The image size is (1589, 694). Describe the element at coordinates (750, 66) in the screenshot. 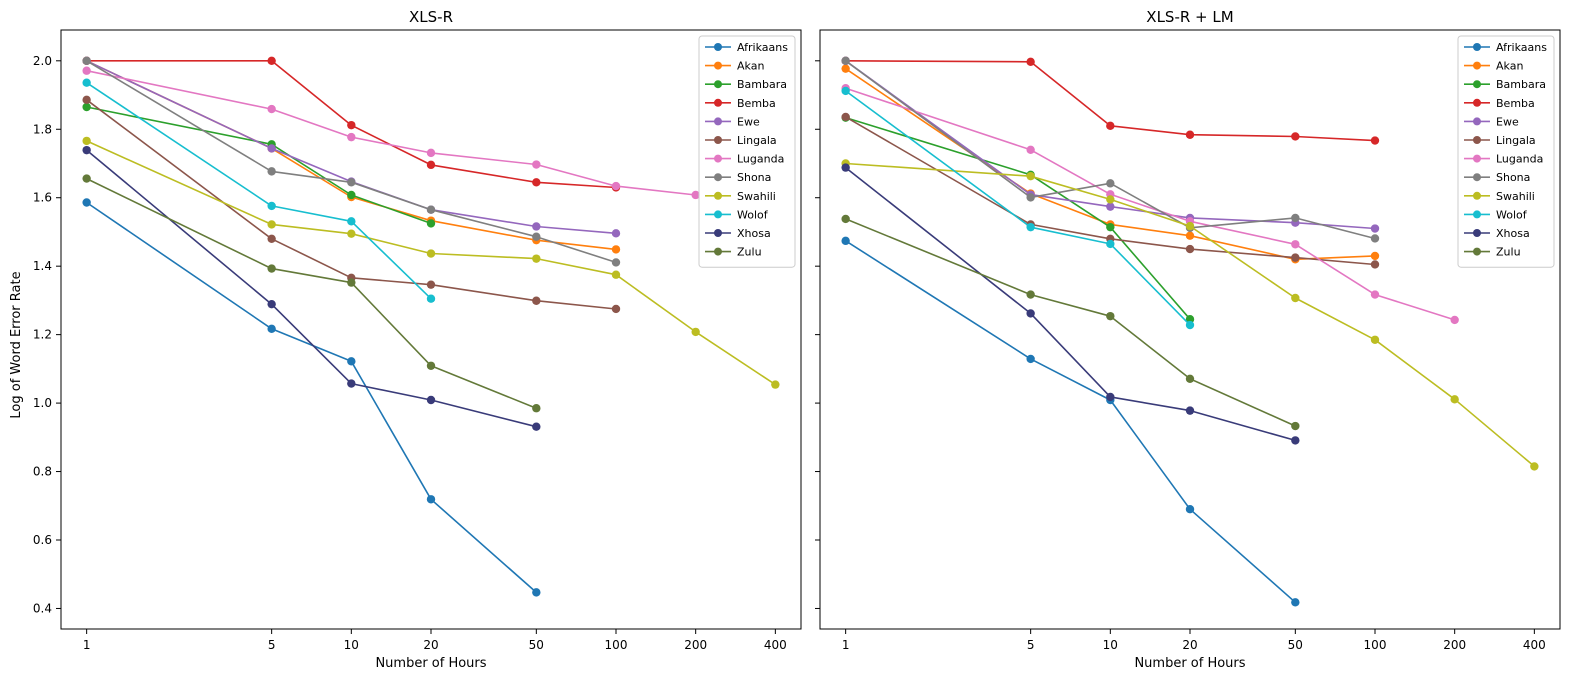

I see `legend-label: Akan` at that location.